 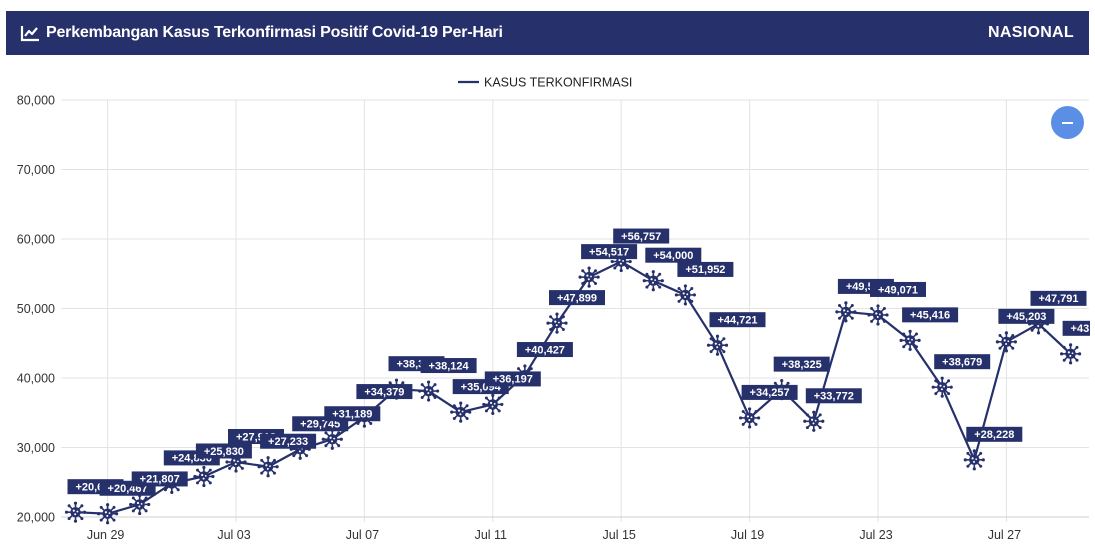 I want to click on data-label-text: +44,721, so click(x=737, y=320).